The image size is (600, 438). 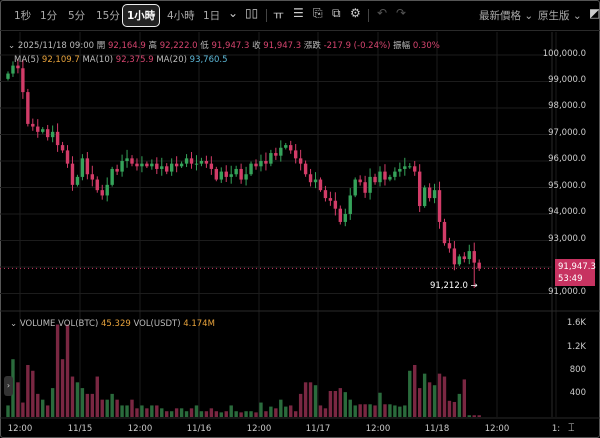 I want to click on expand-icon: ◩, so click(x=594, y=13).